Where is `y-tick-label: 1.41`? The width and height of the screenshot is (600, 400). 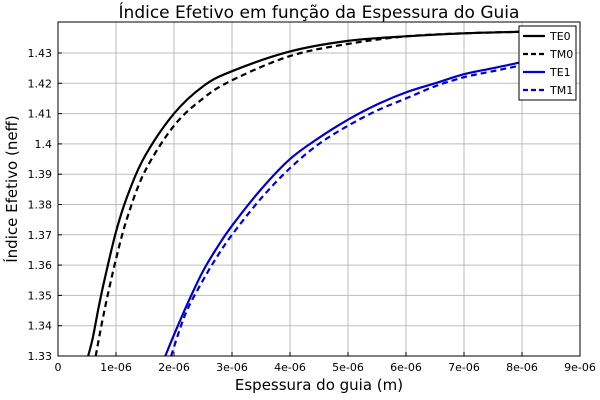 y-tick-label: 1.41 is located at coordinates (40, 114).